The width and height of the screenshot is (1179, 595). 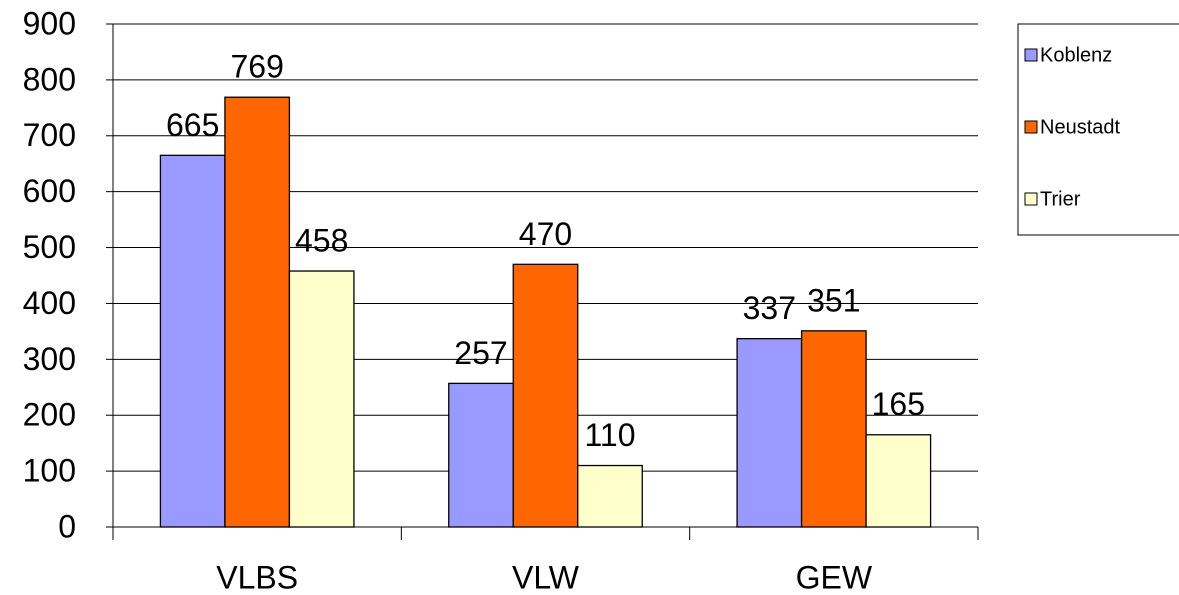 What do you see at coordinates (1076, 55) in the screenshot?
I see `legend-label: Koblenz` at bounding box center [1076, 55].